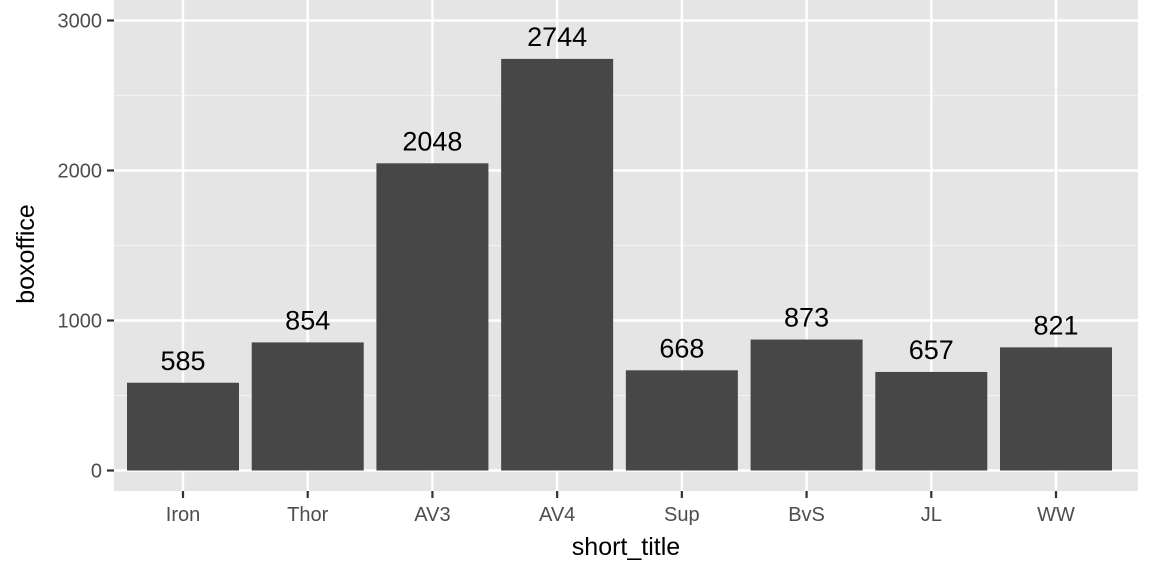  Describe the element at coordinates (931, 515) in the screenshot. I see `x-tick-label: JL` at that location.